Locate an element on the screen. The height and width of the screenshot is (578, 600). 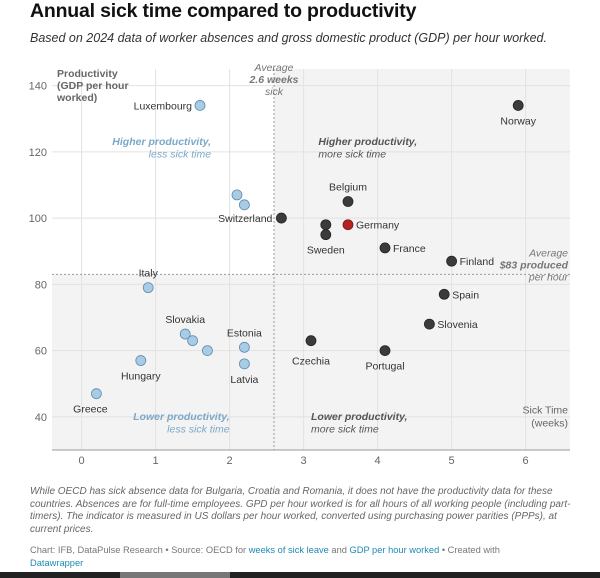
point-label-slovenia: Slovenia is located at coordinates (457, 325).